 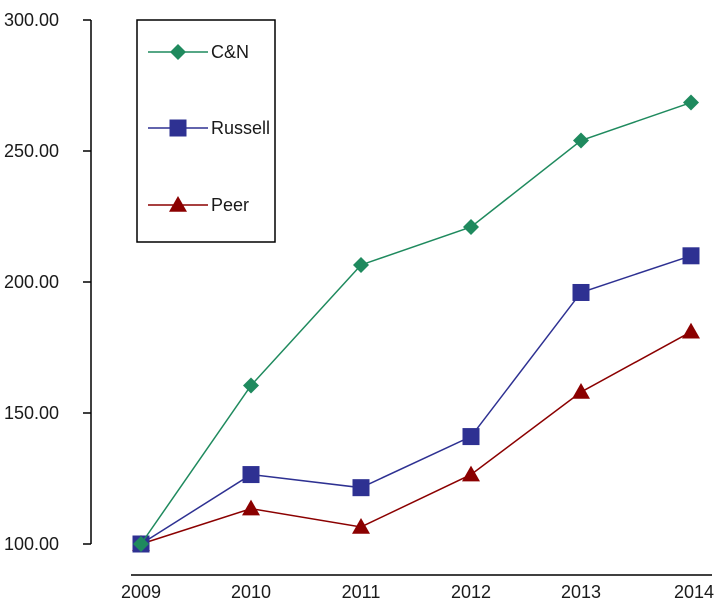 What do you see at coordinates (31, 544) in the screenshot?
I see `y-tick-label: 100.00` at bounding box center [31, 544].